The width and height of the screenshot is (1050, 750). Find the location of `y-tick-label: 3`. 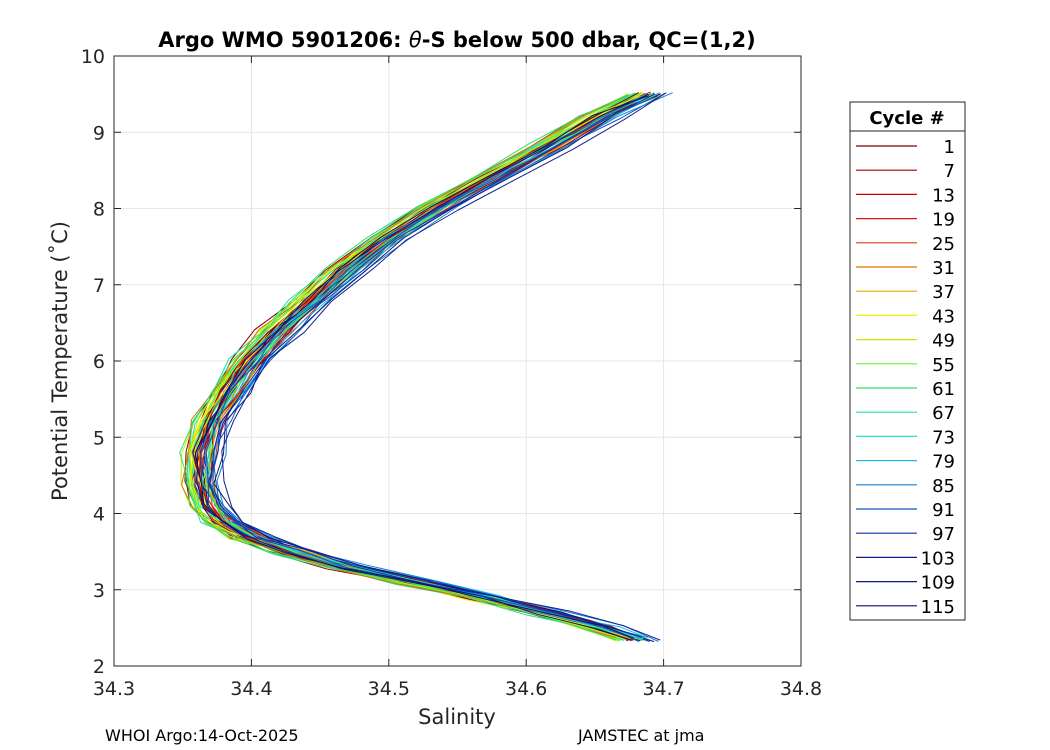

y-tick-label: 3 is located at coordinates (99, 591).